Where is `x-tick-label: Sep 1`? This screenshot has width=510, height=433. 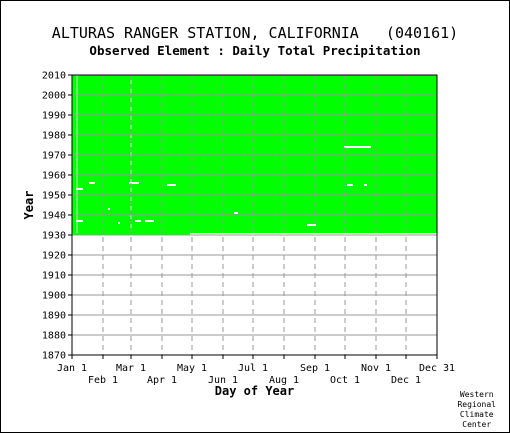 x-tick-label: Sep 1 is located at coordinates (315, 368).